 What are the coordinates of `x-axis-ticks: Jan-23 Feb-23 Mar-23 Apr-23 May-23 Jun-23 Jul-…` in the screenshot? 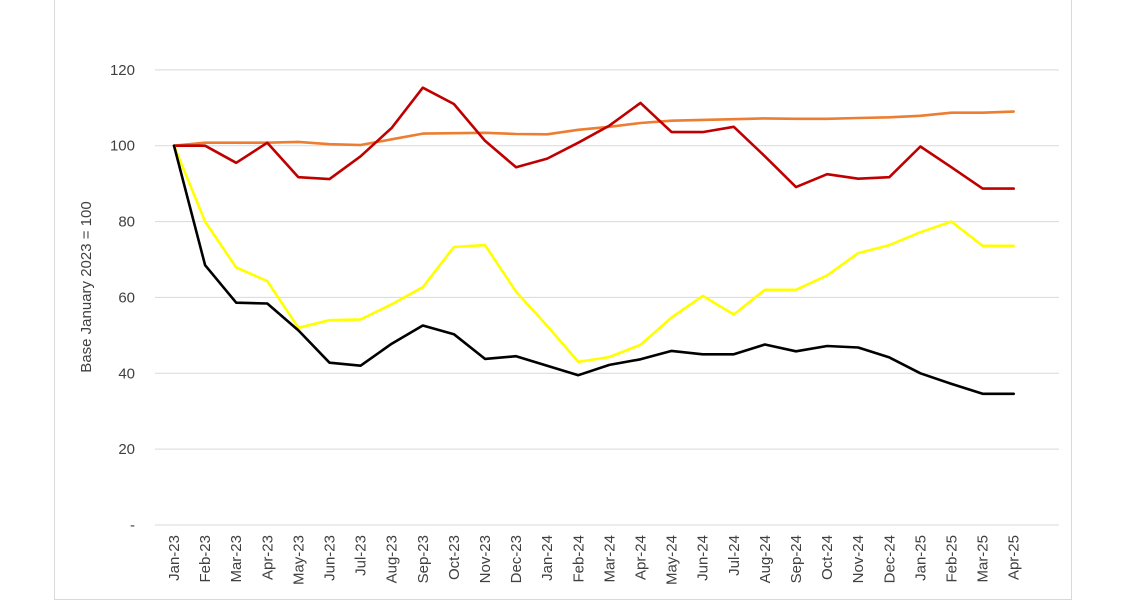 It's located at (594, 560).